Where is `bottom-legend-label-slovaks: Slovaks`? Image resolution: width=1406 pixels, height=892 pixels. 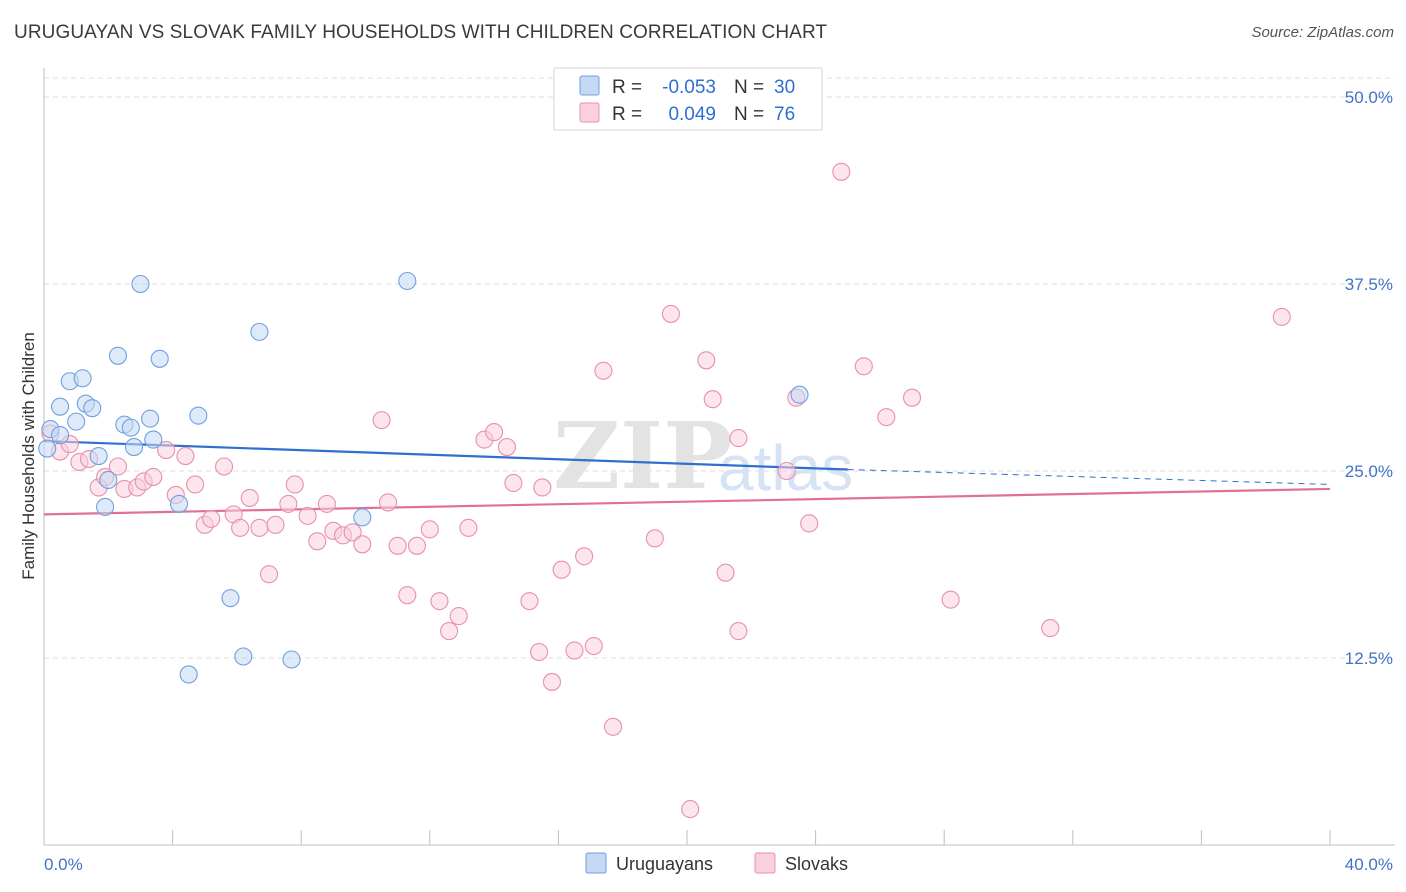 bottom-legend-label-slovaks: Slovaks is located at coordinates (816, 864).